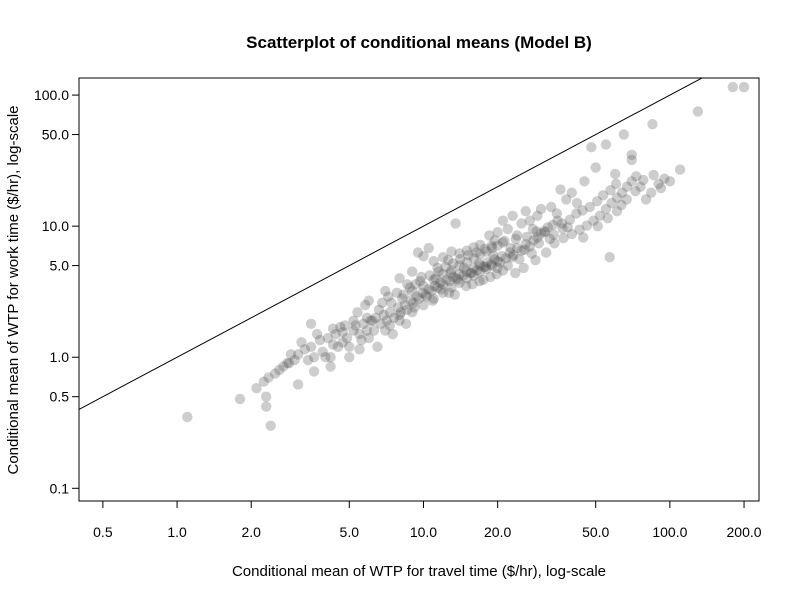 The width and height of the screenshot is (800, 600). What do you see at coordinates (55, 226) in the screenshot?
I see `y-tick-label: 10.0` at bounding box center [55, 226].